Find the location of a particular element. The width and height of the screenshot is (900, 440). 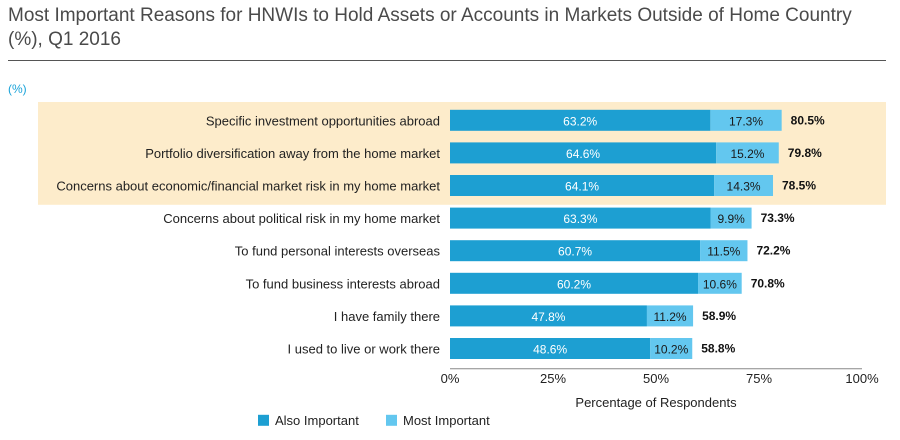

category-label: I have family there is located at coordinates (387, 316).